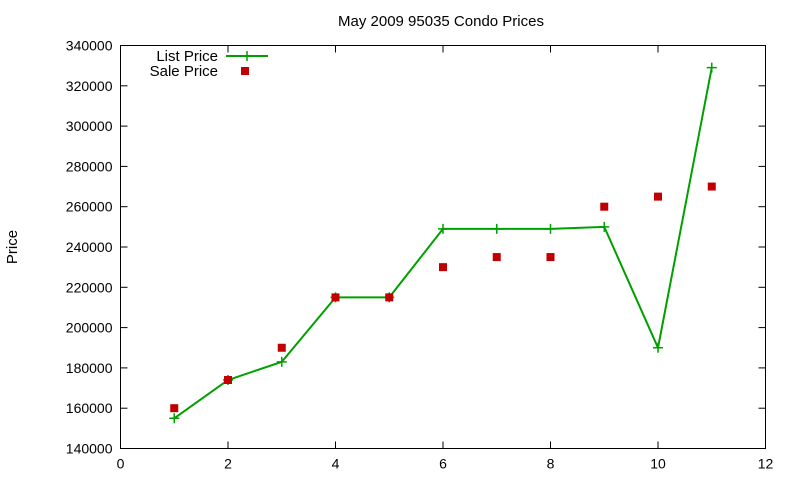 The width and height of the screenshot is (800, 480). Describe the element at coordinates (89, 166) in the screenshot. I see `y-tick-label: 280000` at that location.